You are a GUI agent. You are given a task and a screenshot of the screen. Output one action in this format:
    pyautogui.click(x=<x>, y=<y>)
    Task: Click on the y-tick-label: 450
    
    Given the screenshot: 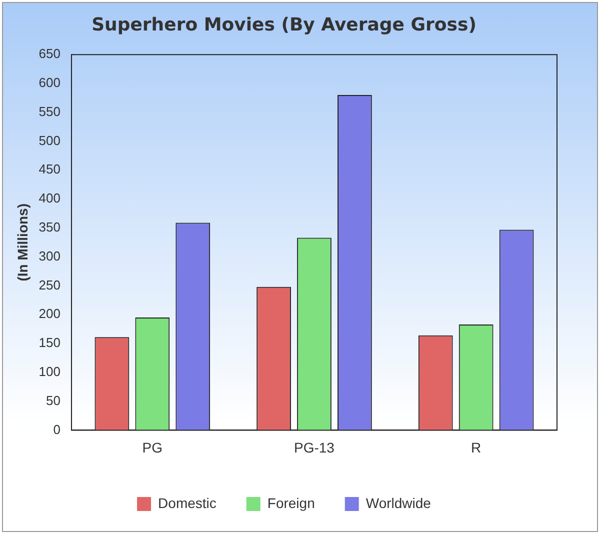 What is the action you would take?
    pyautogui.click(x=49, y=169)
    